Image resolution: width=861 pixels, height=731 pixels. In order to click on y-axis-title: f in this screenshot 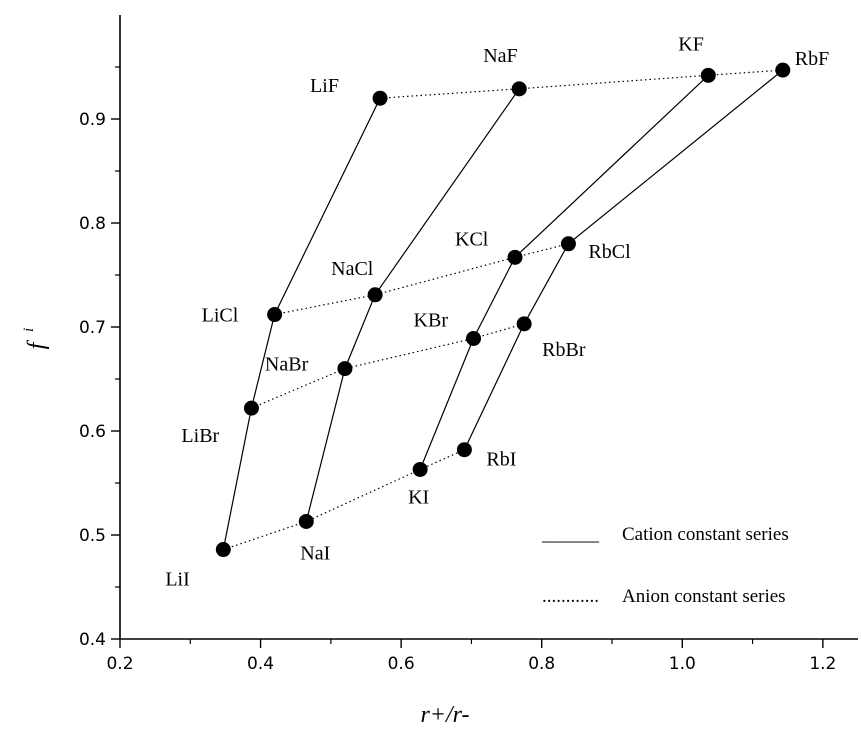, I will do `click(37, 344)`.